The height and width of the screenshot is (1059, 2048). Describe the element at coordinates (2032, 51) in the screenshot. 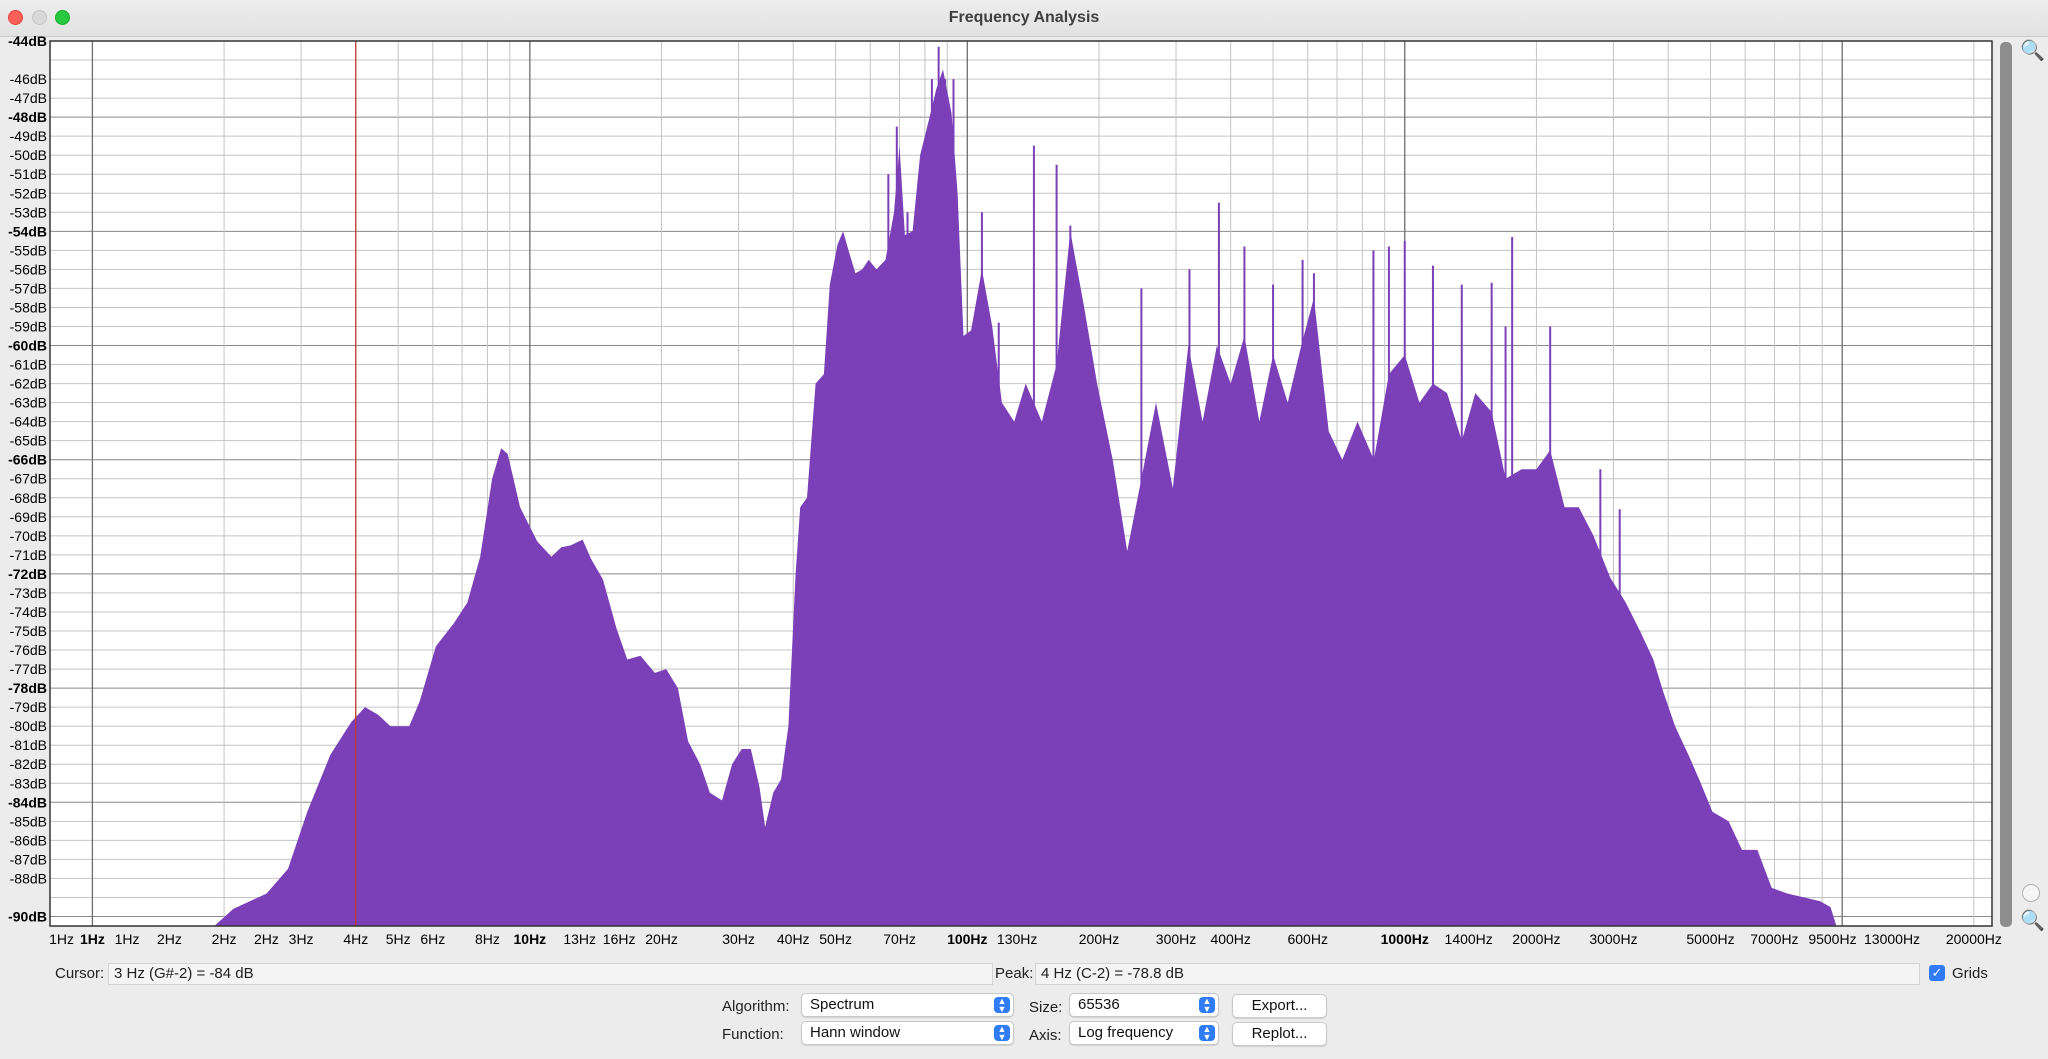

I see `zoom-in-icon: 🔍` at that location.